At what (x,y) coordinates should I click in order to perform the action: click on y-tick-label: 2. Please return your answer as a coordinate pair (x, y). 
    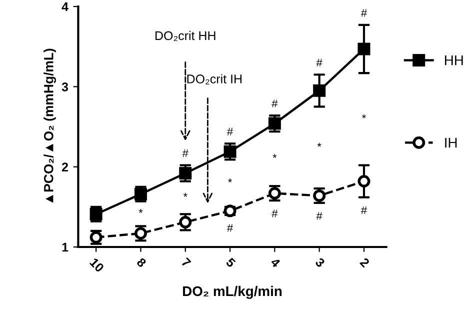
    Looking at the image, I should click on (65, 167).